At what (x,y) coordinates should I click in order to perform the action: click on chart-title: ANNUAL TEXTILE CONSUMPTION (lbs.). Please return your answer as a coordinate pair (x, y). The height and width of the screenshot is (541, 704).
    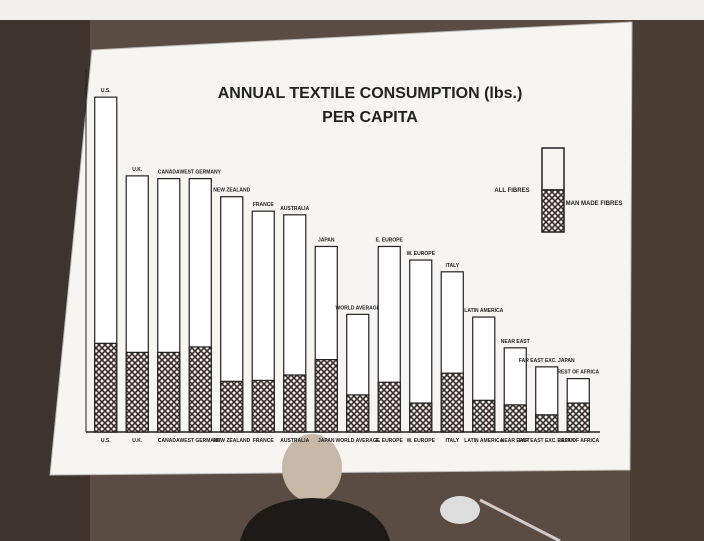
    Looking at the image, I should click on (370, 93).